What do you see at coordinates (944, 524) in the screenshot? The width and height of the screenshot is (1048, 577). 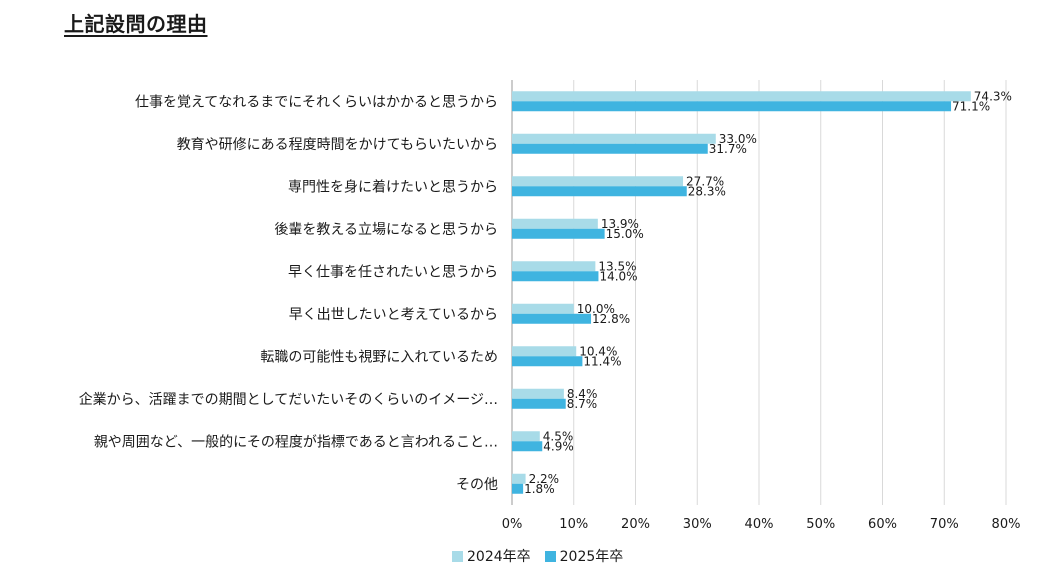 I see `x-tick-label: 70%` at bounding box center [944, 524].